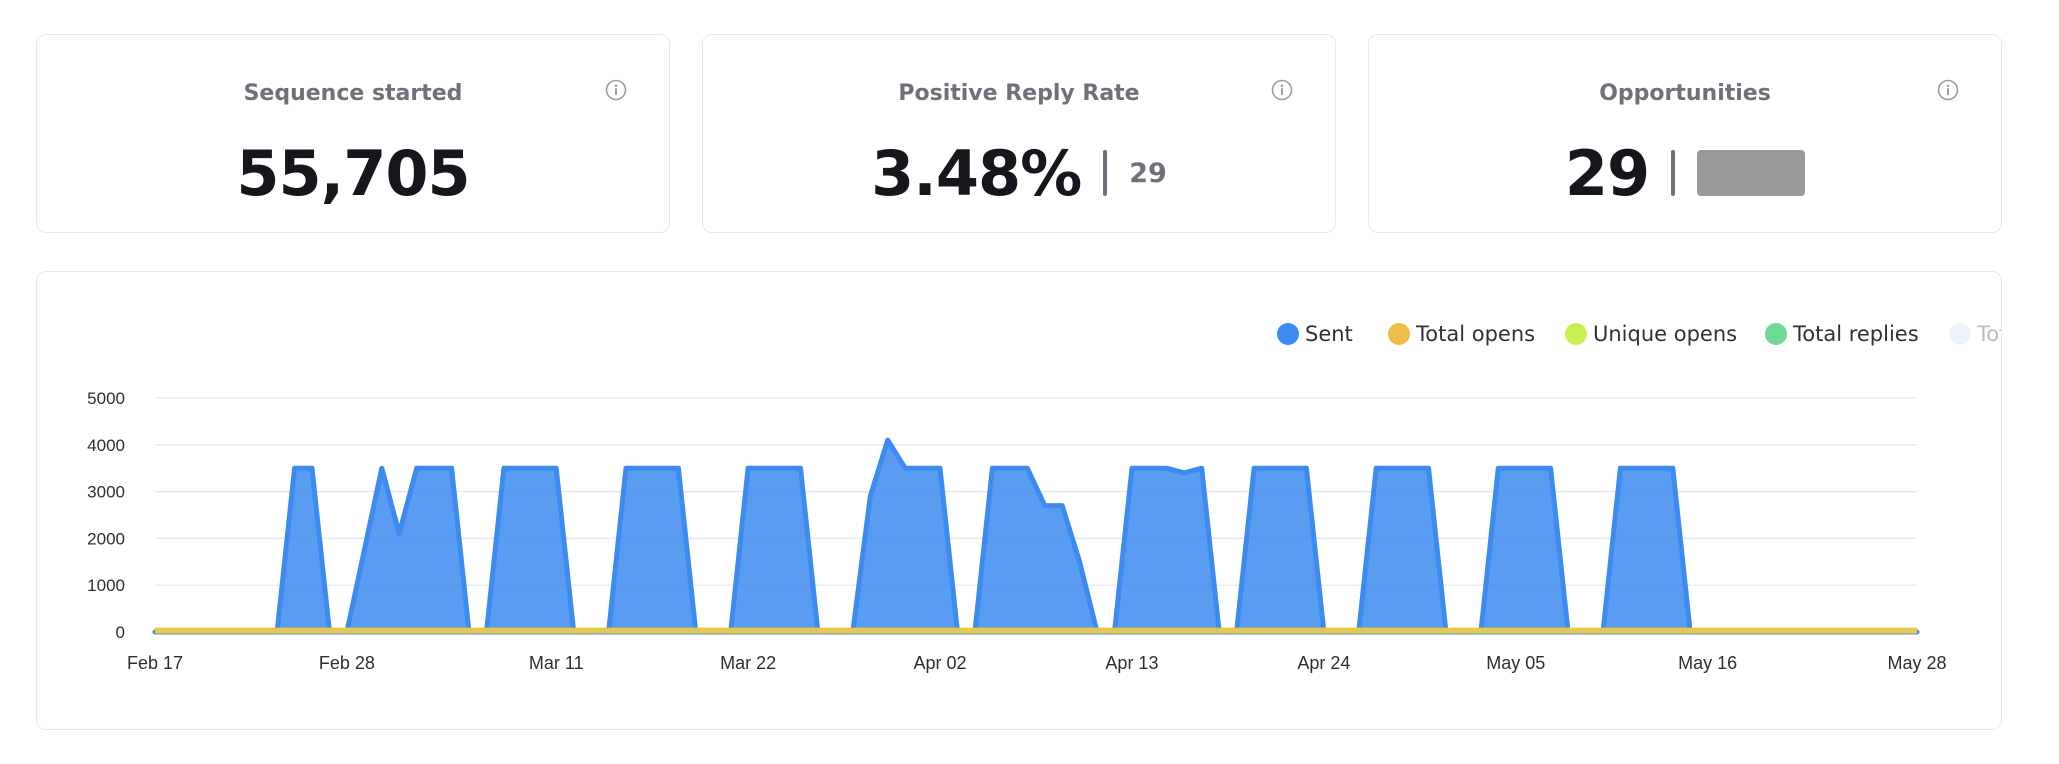 Image resolution: width=2059 pixels, height=764 pixels. What do you see at coordinates (347, 663) in the screenshot?
I see `x-tick-label: Feb 28` at bounding box center [347, 663].